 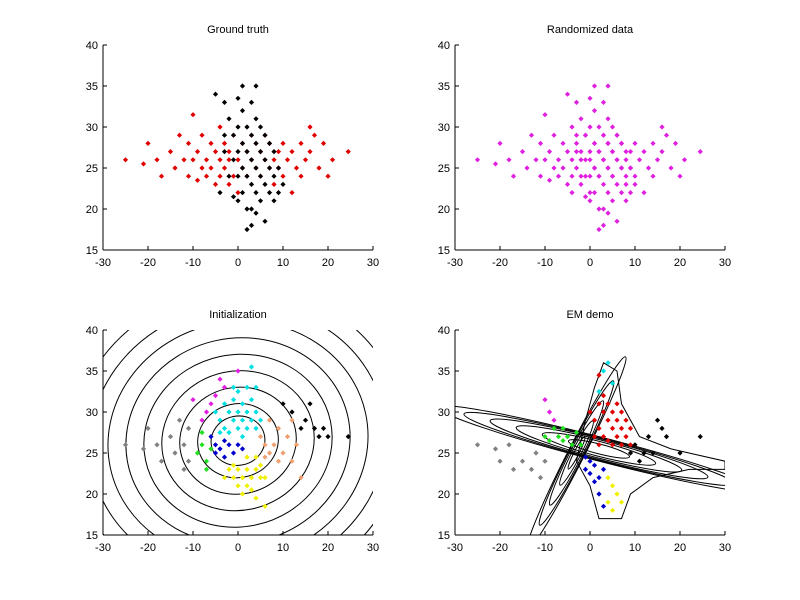 I want to click on y-tick-label: 30, so click(x=444, y=413).